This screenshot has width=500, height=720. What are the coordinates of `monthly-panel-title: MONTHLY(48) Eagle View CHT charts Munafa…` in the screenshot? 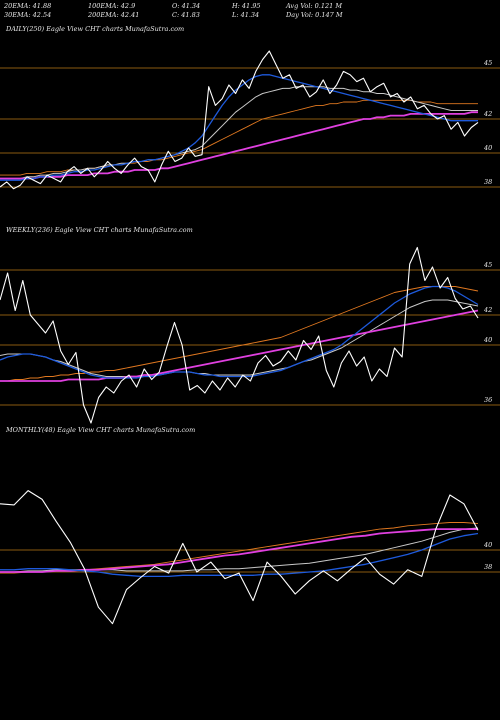 It's located at (101, 430).